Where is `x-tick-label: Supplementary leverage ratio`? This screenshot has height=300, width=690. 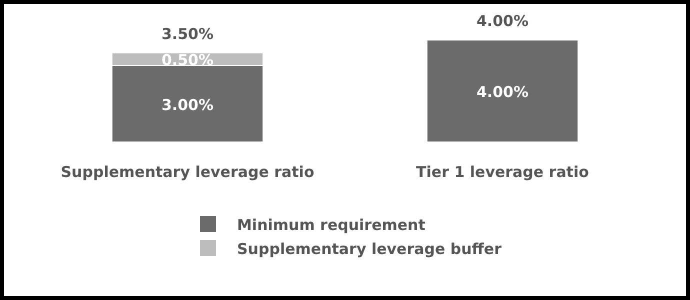 x-tick-label: Supplementary leverage ratio is located at coordinates (187, 172).